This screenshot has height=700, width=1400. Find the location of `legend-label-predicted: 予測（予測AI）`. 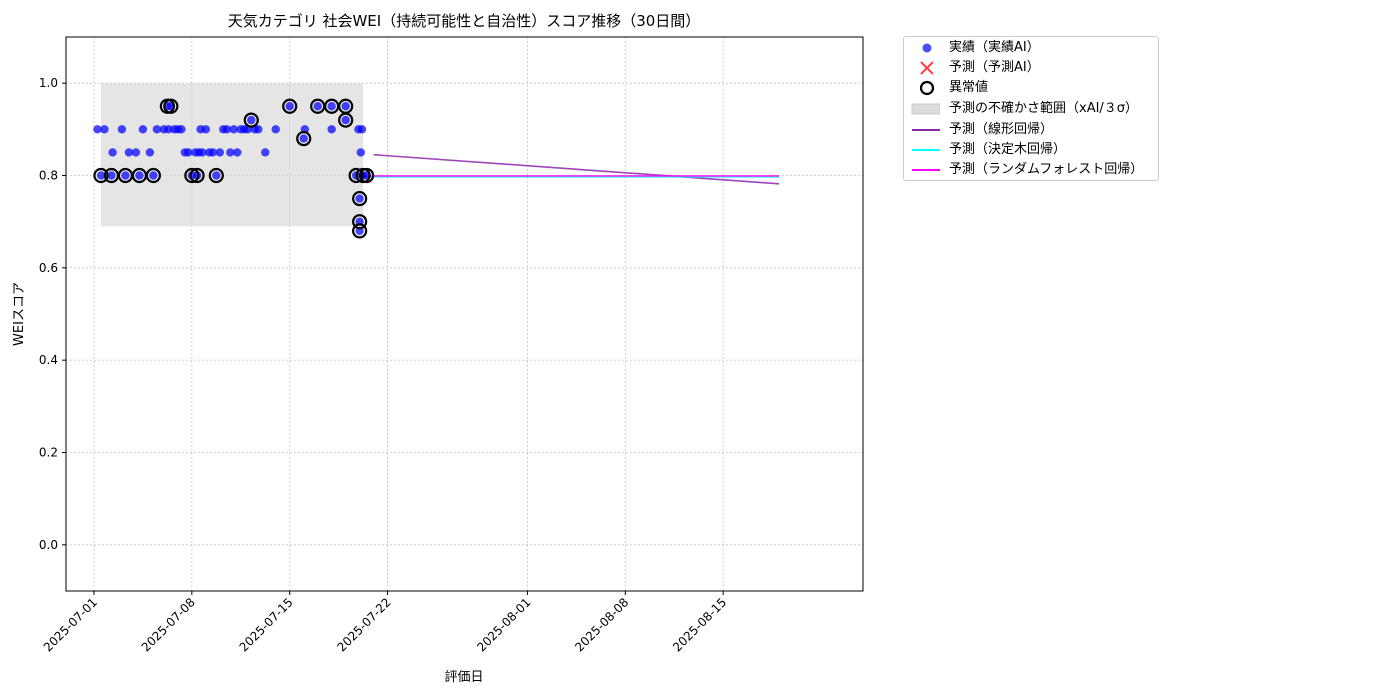

legend-label-predicted: 予測（予測AI） is located at coordinates (994, 67).